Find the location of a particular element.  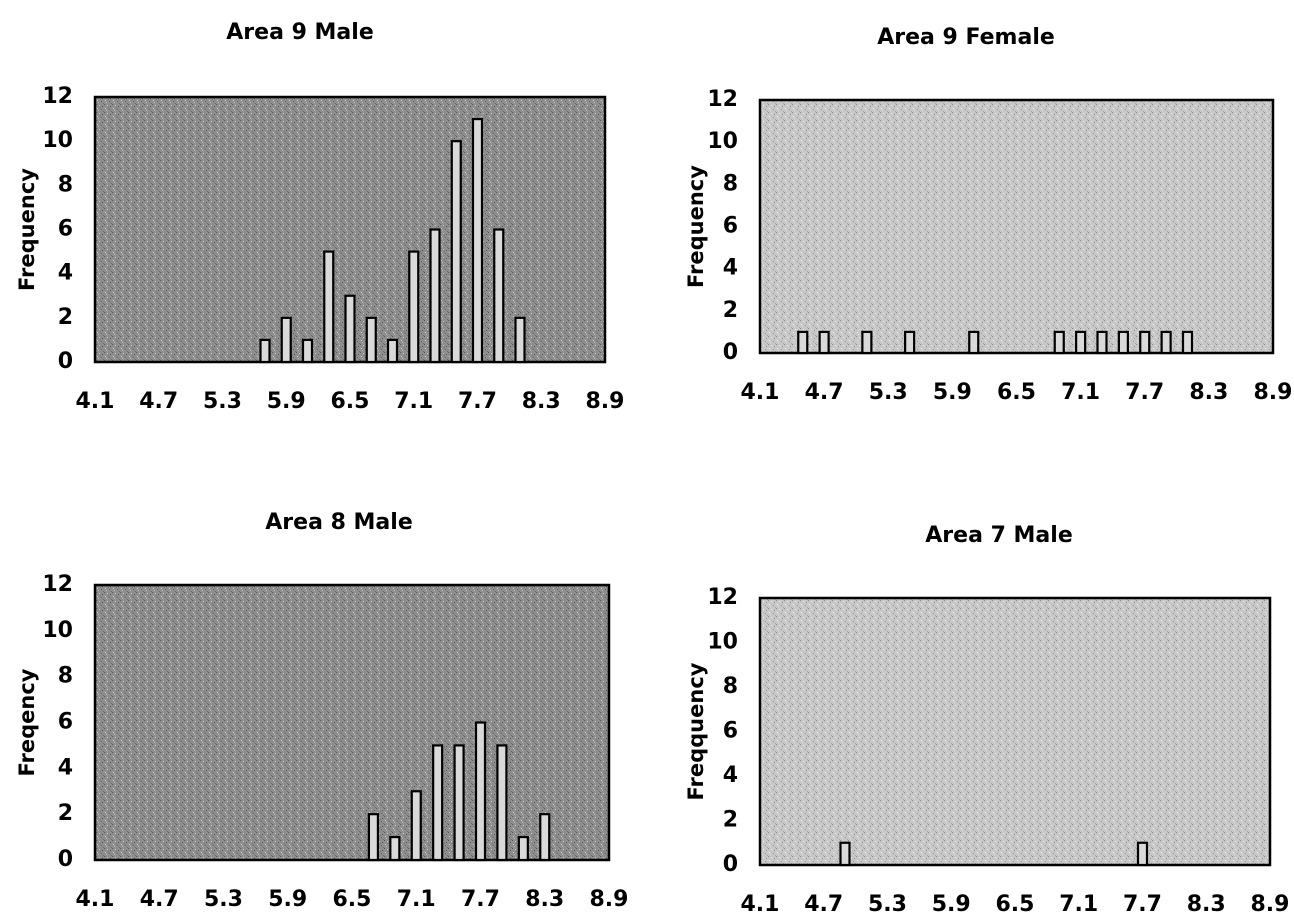

y-axis-label: Freqency is located at coordinates (27, 722).